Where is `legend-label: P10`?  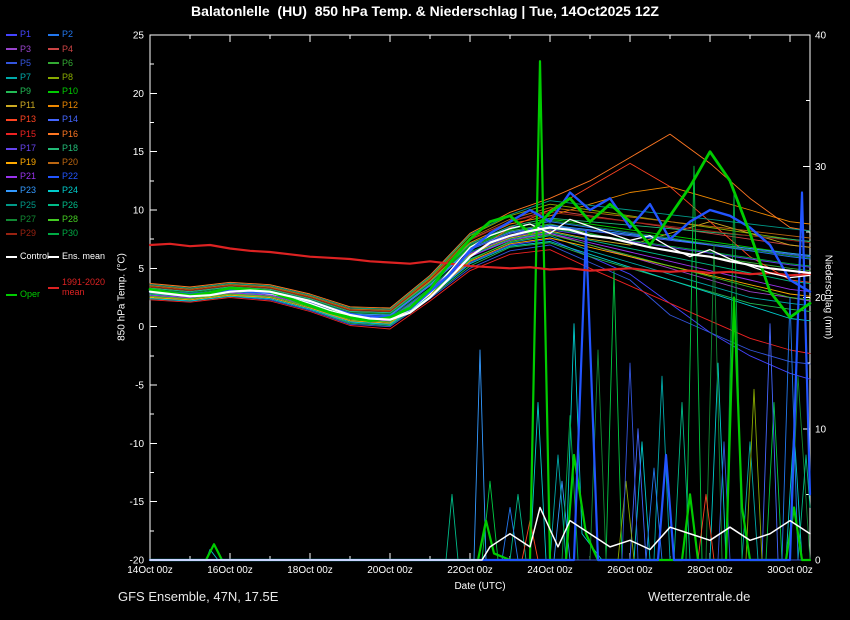
legend-label: P10 is located at coordinates (70, 91).